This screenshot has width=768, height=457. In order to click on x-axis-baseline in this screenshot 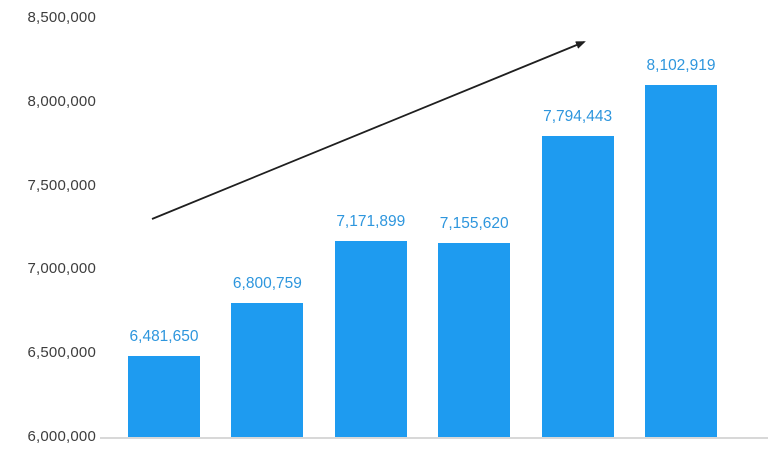, I will do `click(434, 438)`.